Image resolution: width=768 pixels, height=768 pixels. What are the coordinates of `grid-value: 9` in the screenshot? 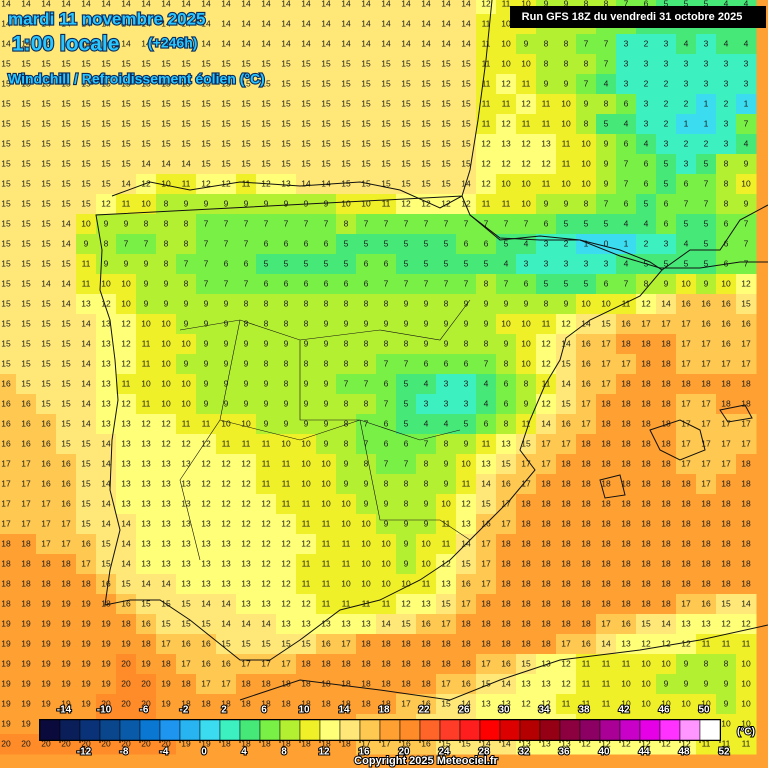 It's located at (306, 403).